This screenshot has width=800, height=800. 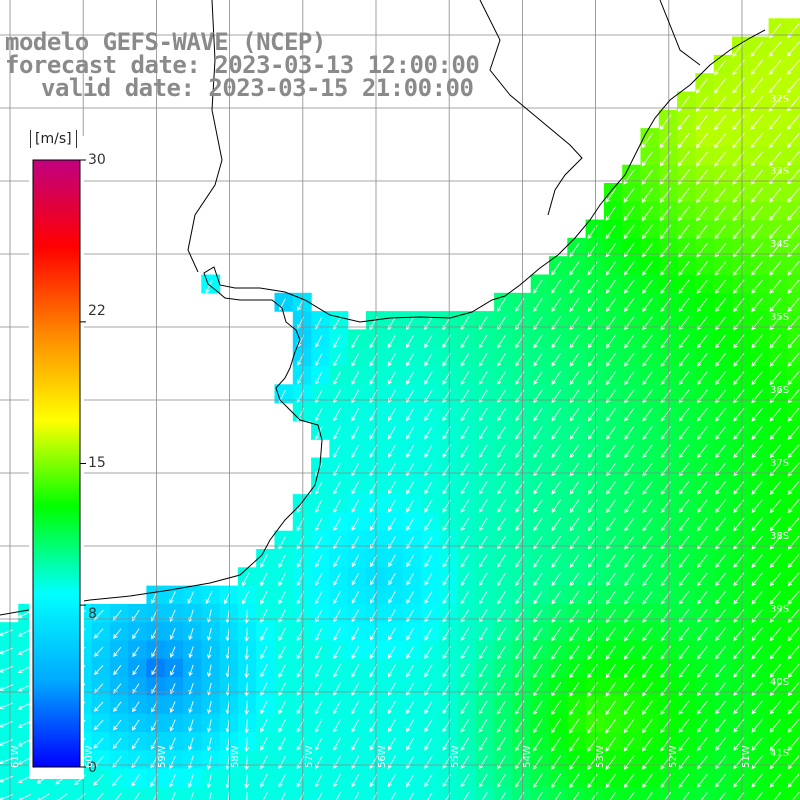 I want to click on border-line, so click(x=531, y=108).